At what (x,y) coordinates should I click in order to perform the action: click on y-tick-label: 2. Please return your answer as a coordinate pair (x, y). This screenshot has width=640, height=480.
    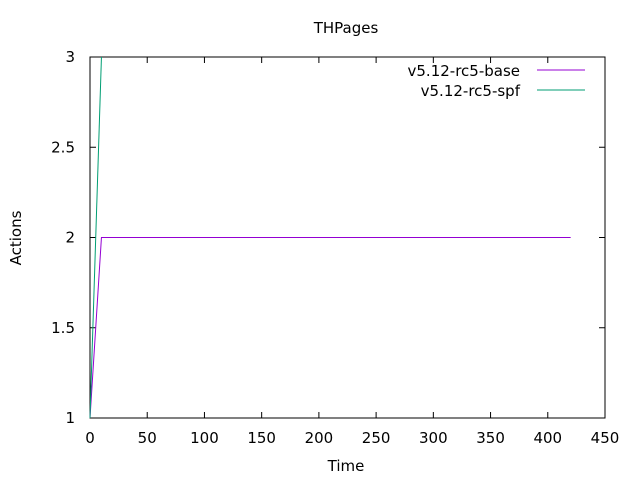
    Looking at the image, I should click on (70, 238).